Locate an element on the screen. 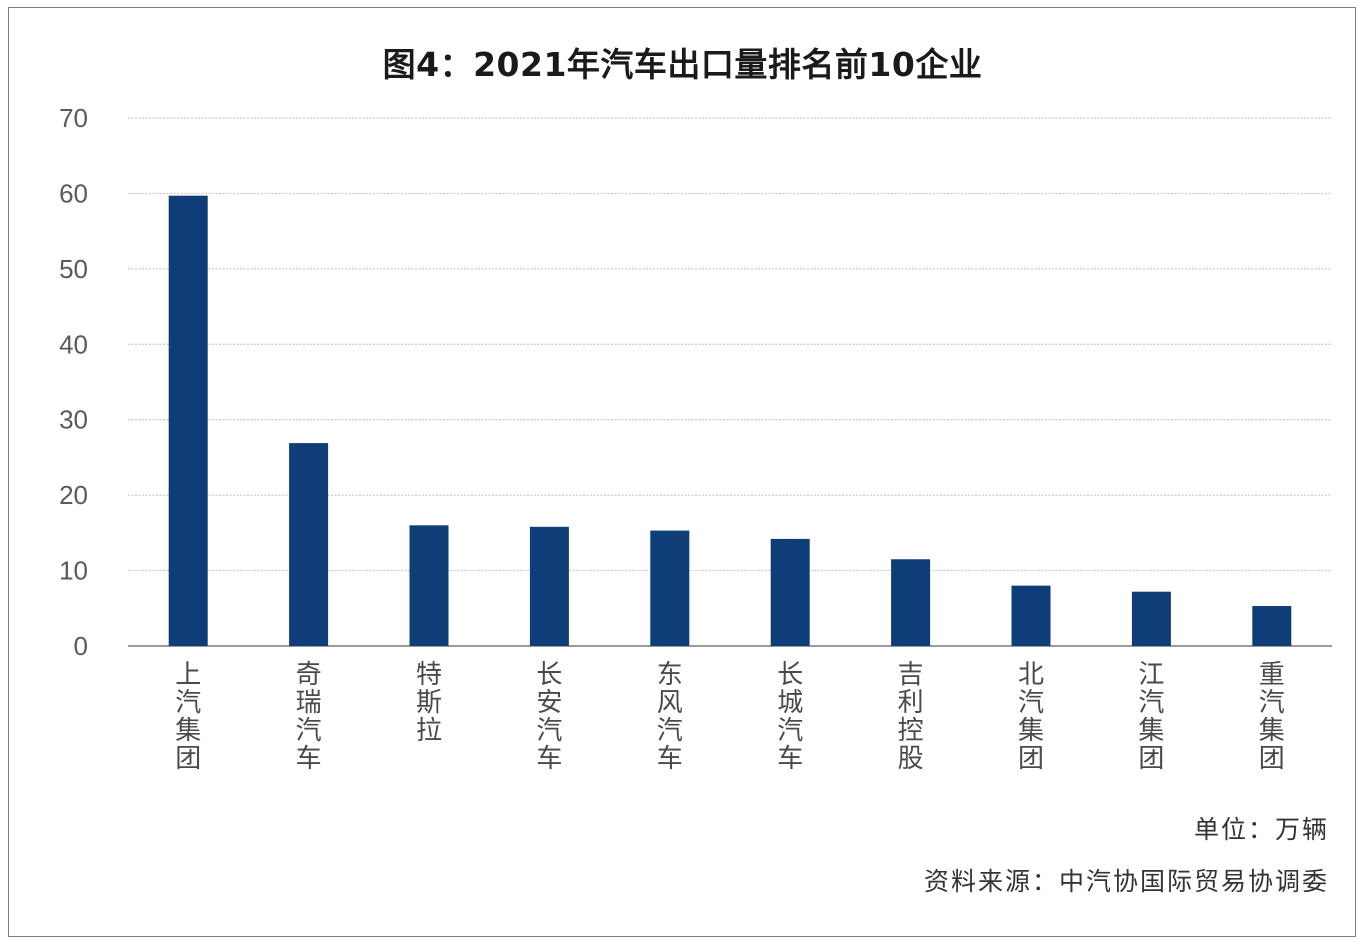 Image resolution: width=1365 pixels, height=945 pixels. x-tick-label: 北汽集团 is located at coordinates (1031, 717).